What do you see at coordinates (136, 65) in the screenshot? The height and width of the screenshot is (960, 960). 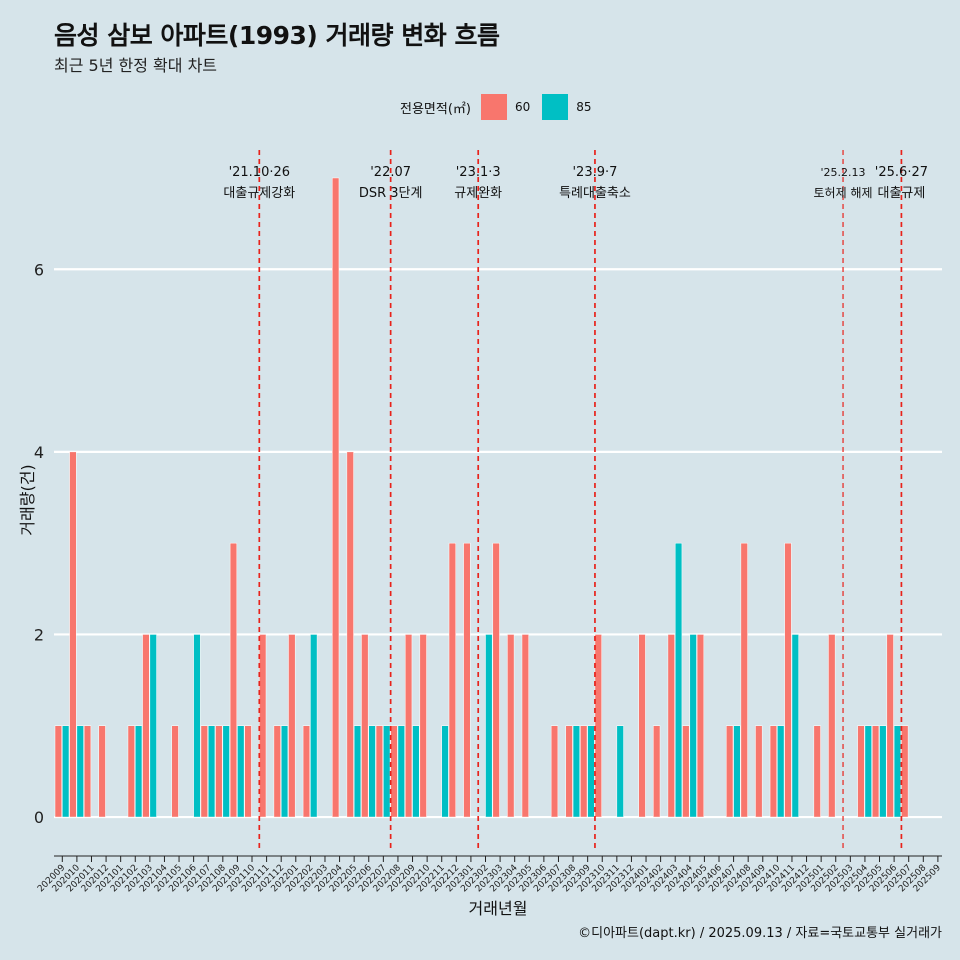 I see `chart-subtitle: 최근 5년 한정 확대 차트` at bounding box center [136, 65].